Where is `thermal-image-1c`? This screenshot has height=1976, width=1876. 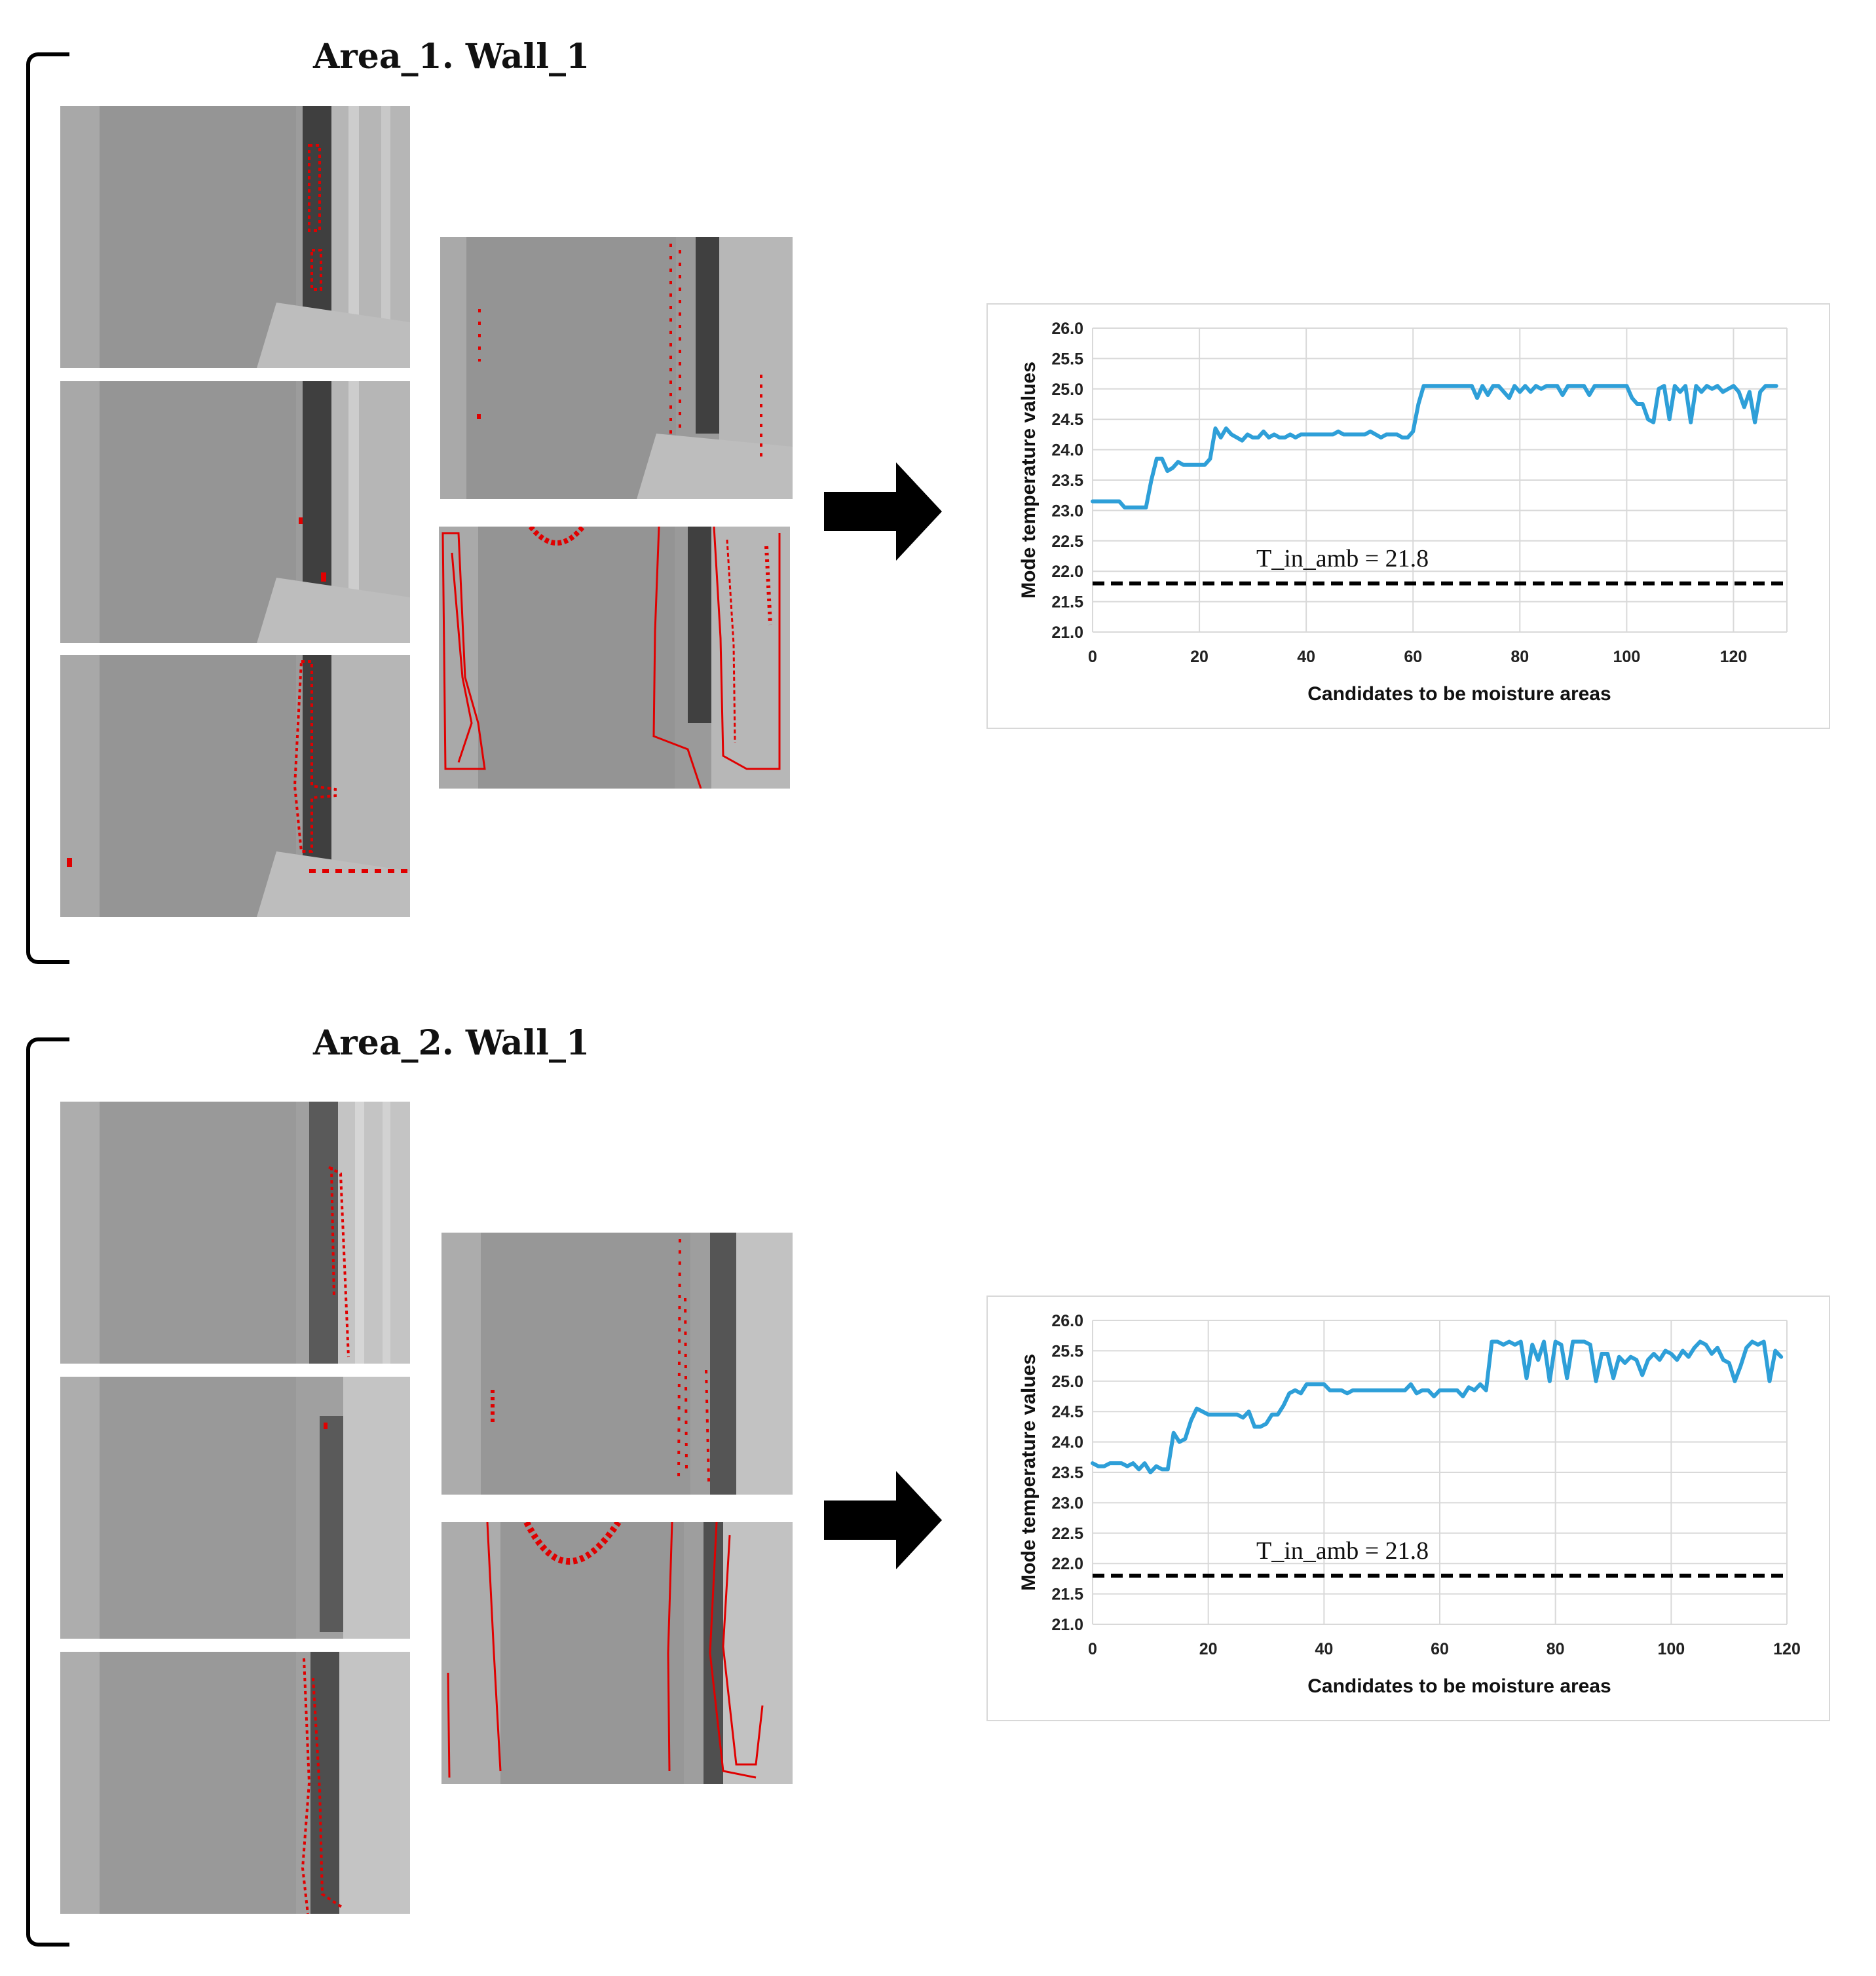 thermal-image-1c is located at coordinates (235, 786).